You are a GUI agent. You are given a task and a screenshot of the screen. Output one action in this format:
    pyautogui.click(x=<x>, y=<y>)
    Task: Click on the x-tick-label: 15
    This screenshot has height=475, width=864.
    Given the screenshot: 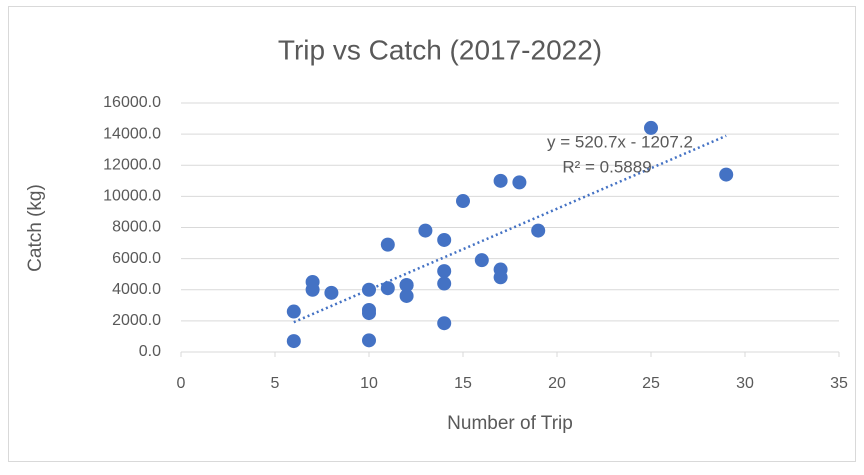 What is the action you would take?
    pyautogui.click(x=463, y=383)
    